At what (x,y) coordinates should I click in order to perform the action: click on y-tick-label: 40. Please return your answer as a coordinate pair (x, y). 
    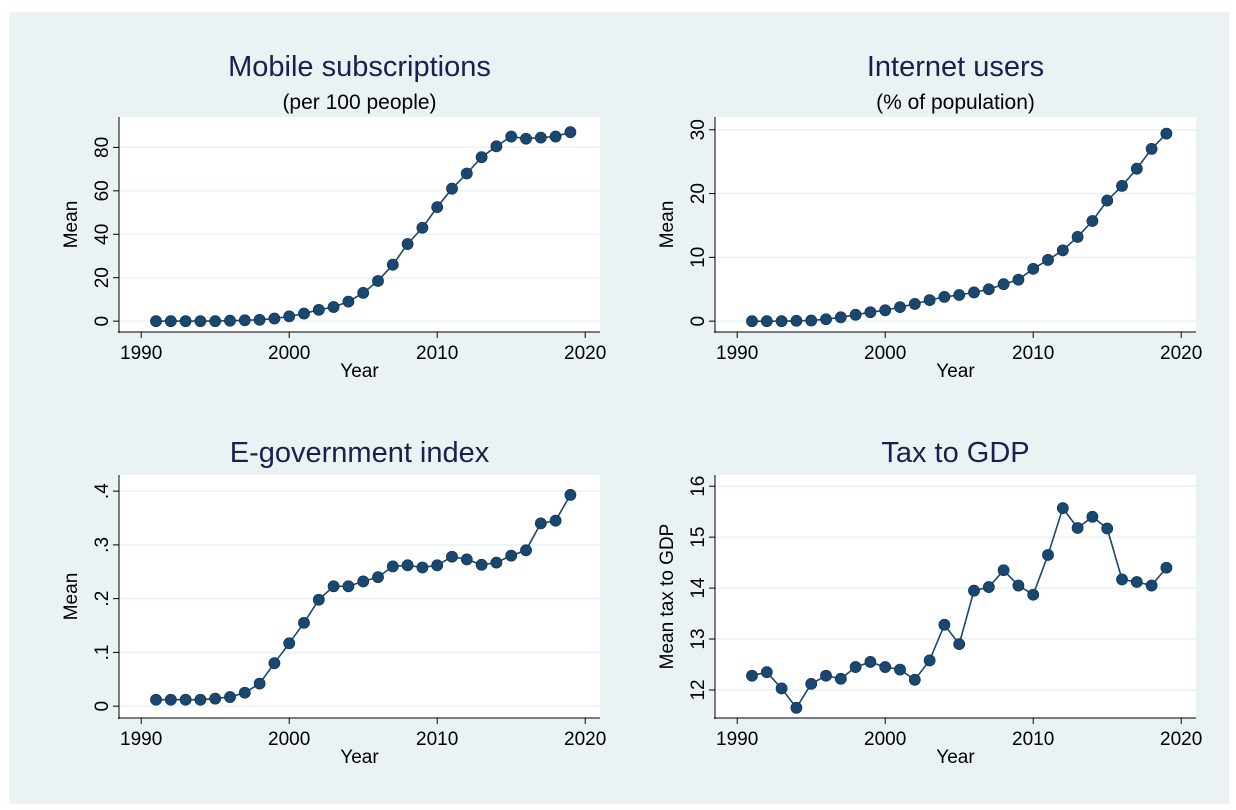
    Looking at the image, I should click on (102, 234).